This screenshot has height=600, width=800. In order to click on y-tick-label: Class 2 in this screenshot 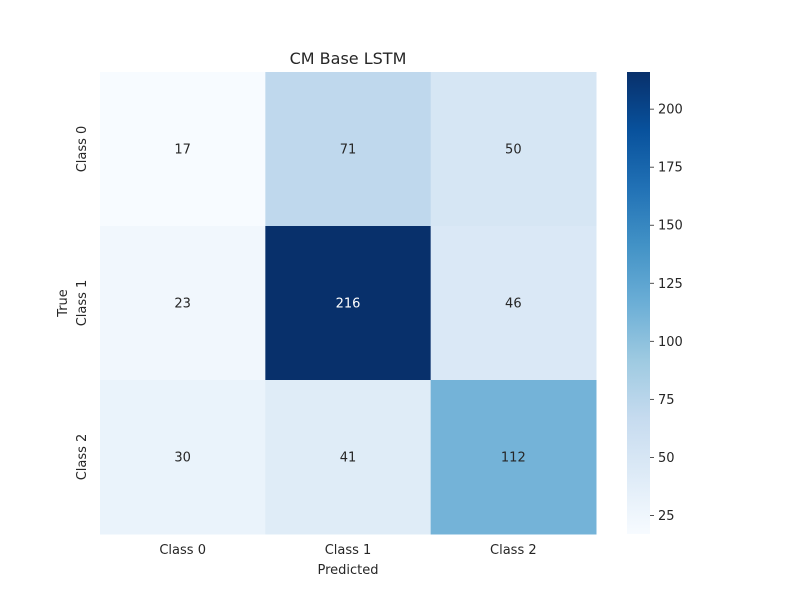, I will do `click(82, 457)`.